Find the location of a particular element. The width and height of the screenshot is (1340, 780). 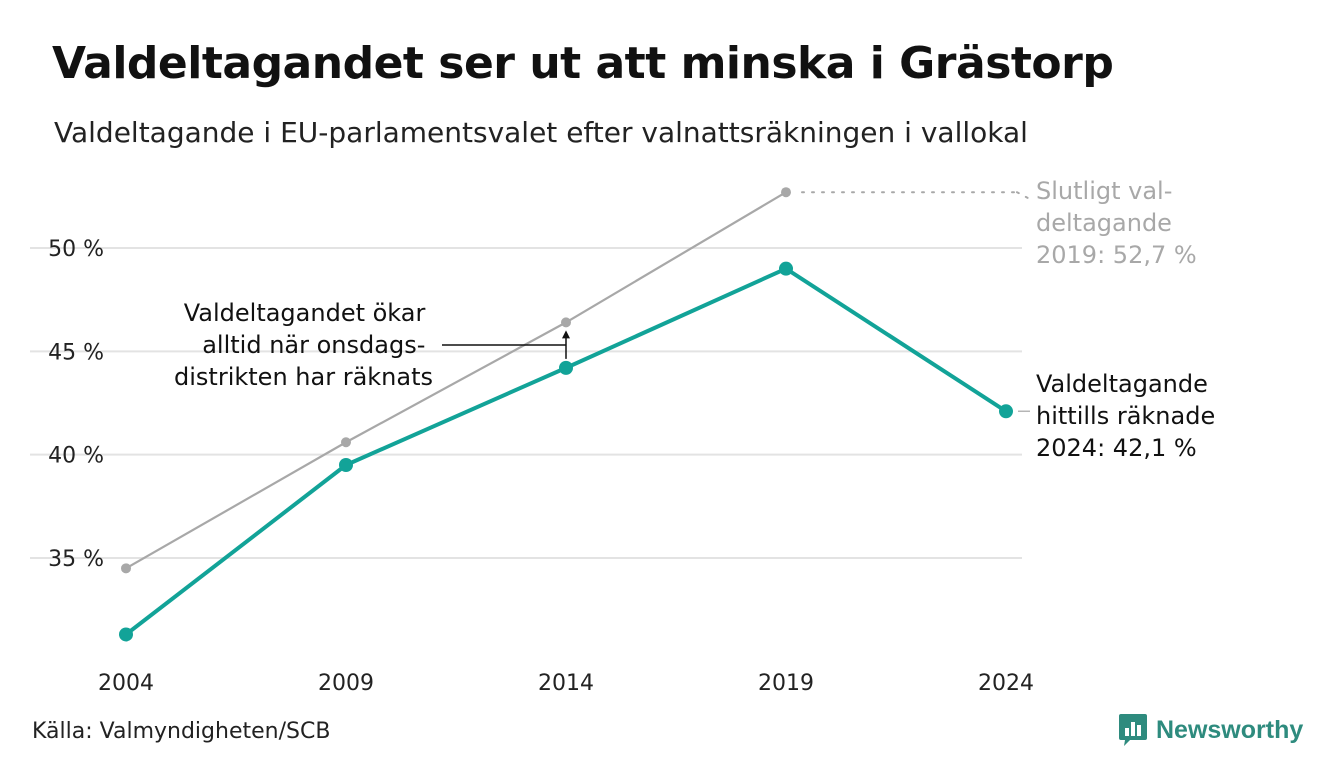

wednesday-annotation-line: distrikten har räknats is located at coordinates (303, 377).